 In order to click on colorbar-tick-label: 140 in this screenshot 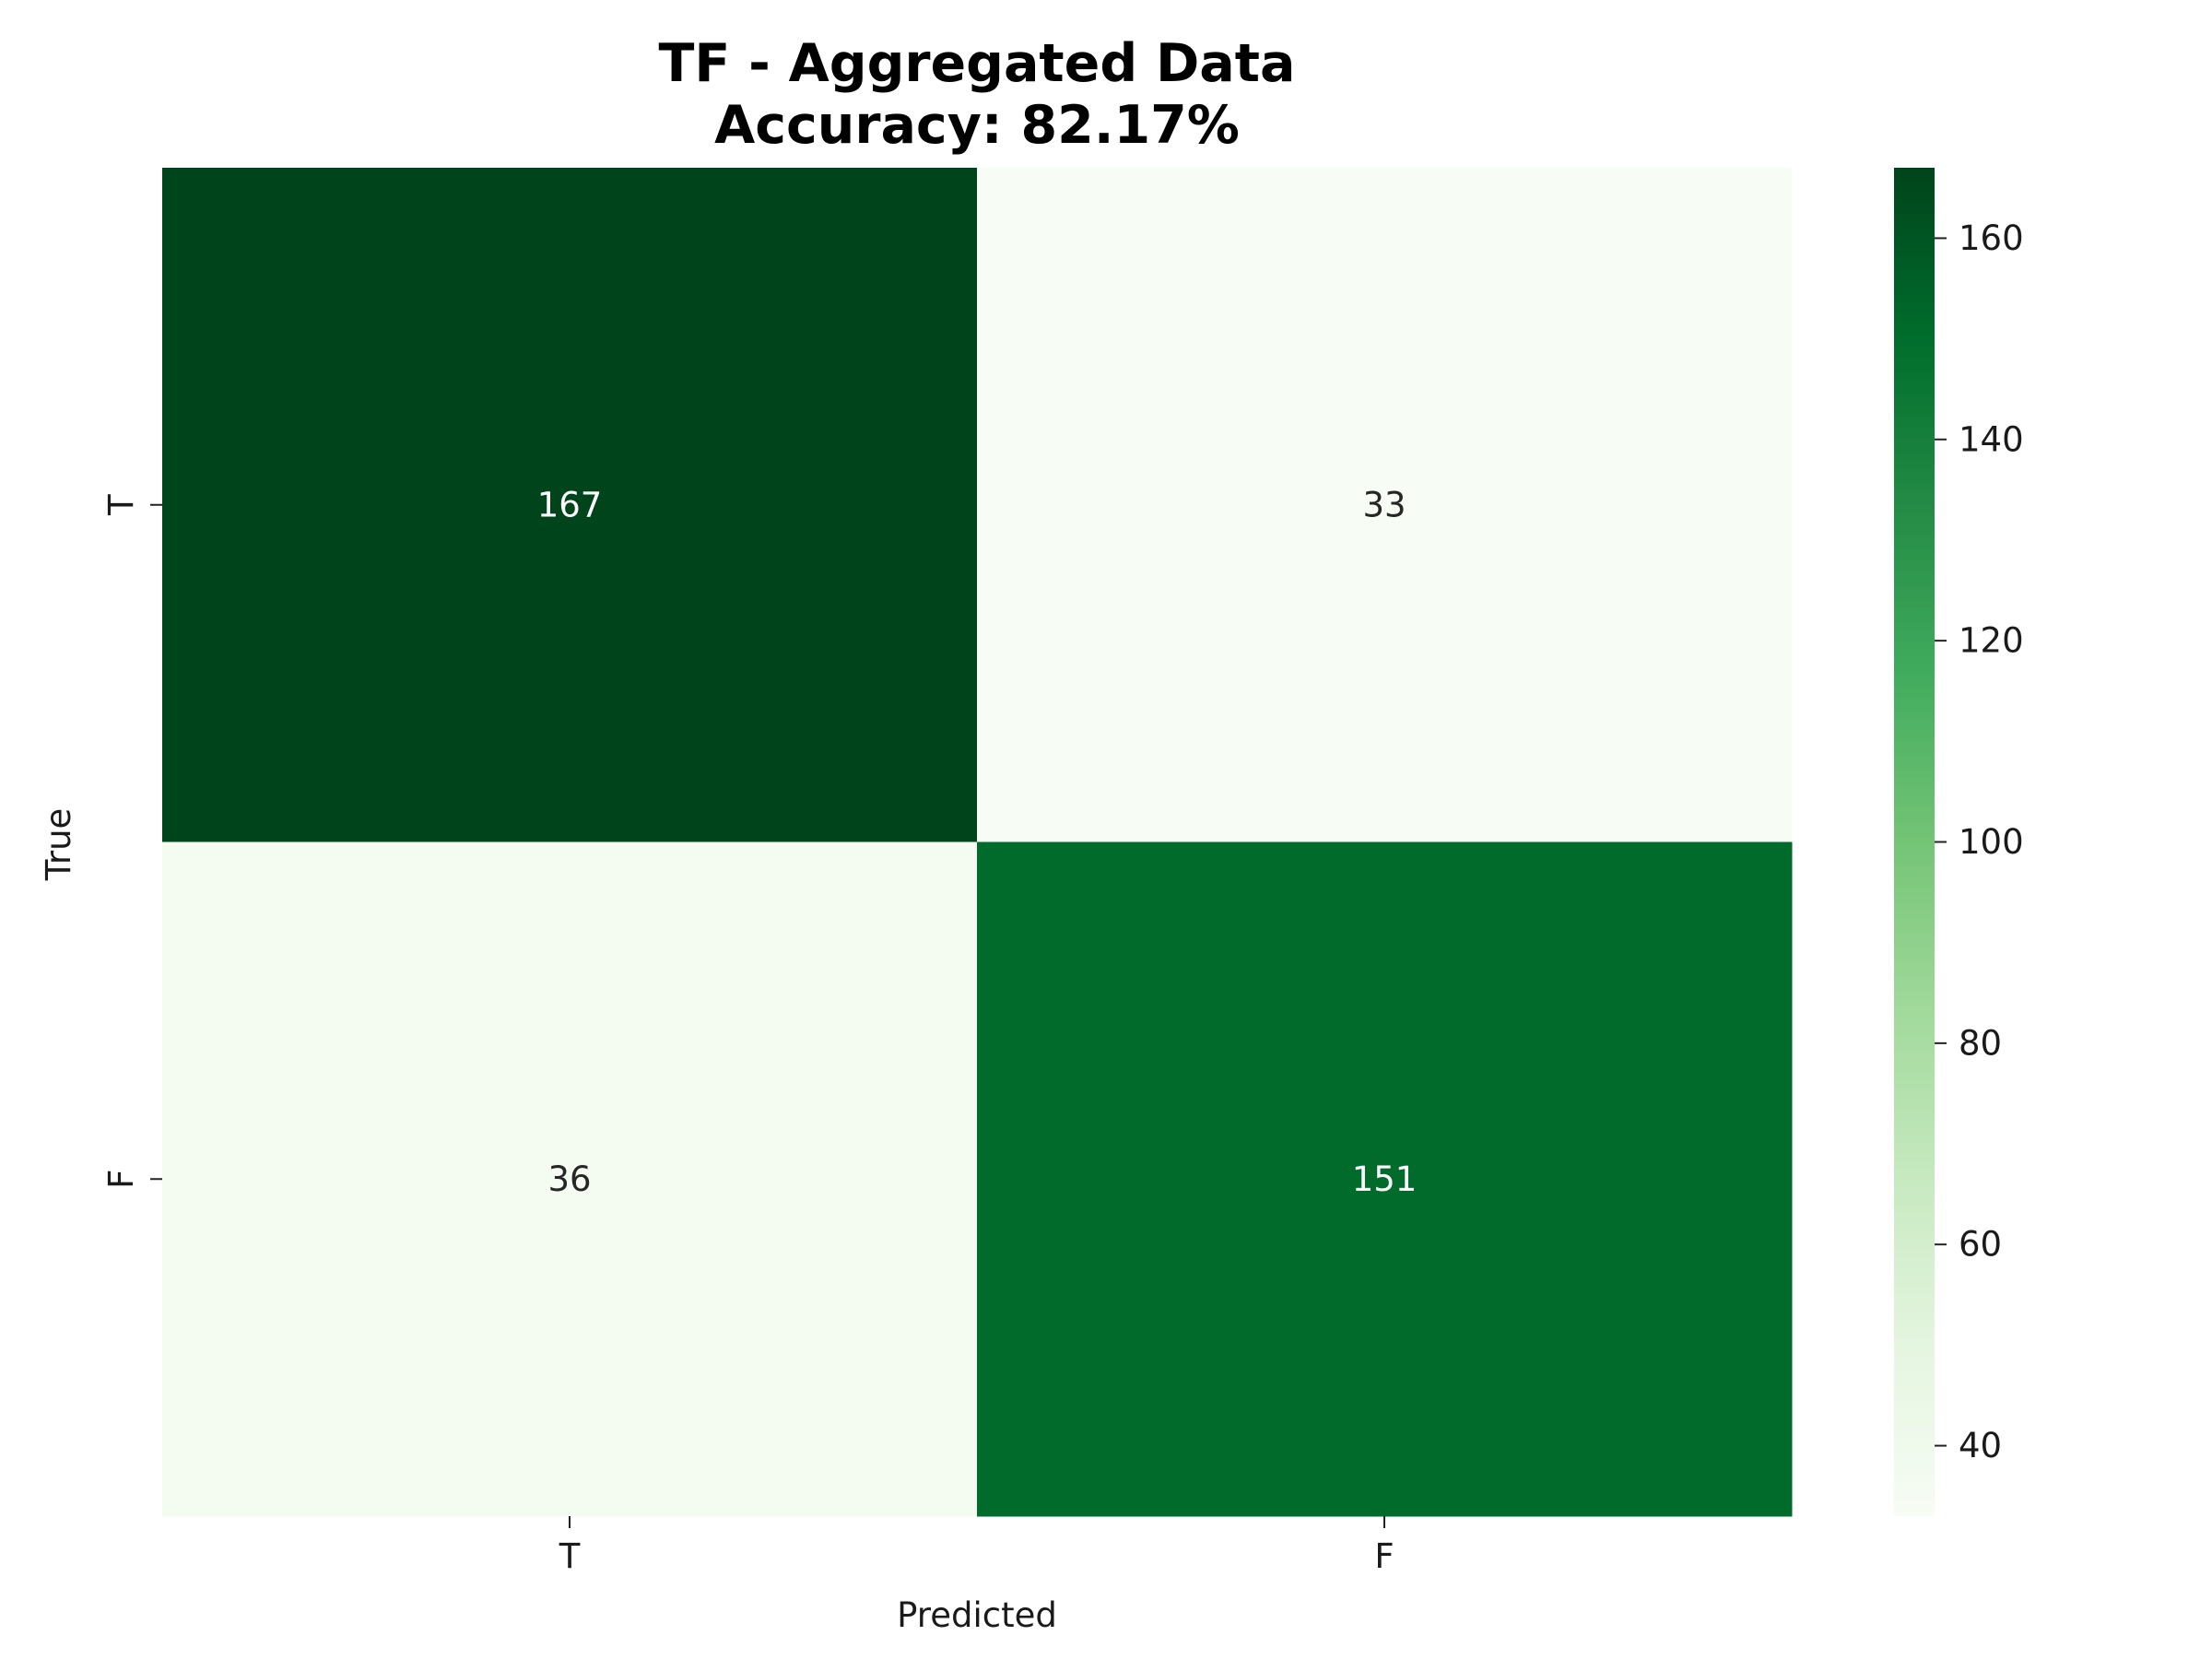, I will do `click(1991, 439)`.